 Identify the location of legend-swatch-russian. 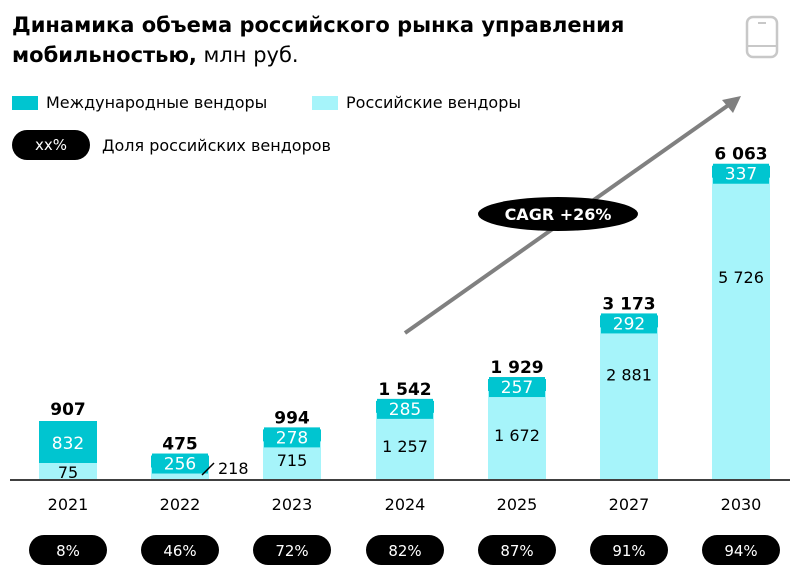
(325, 102).